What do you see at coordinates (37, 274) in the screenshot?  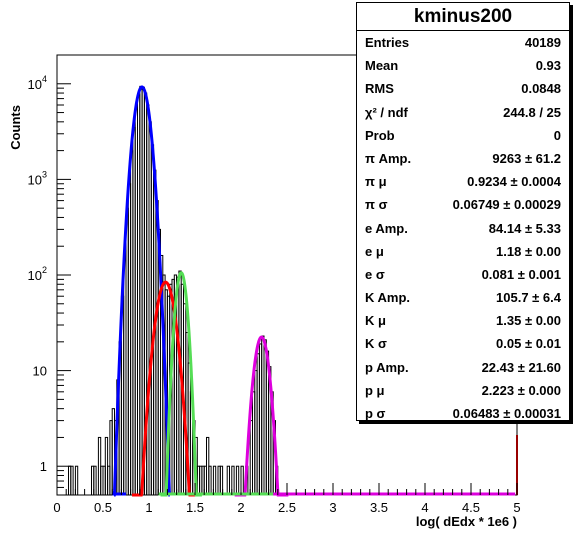 I see `y-tick-label: 10²` at bounding box center [37, 274].